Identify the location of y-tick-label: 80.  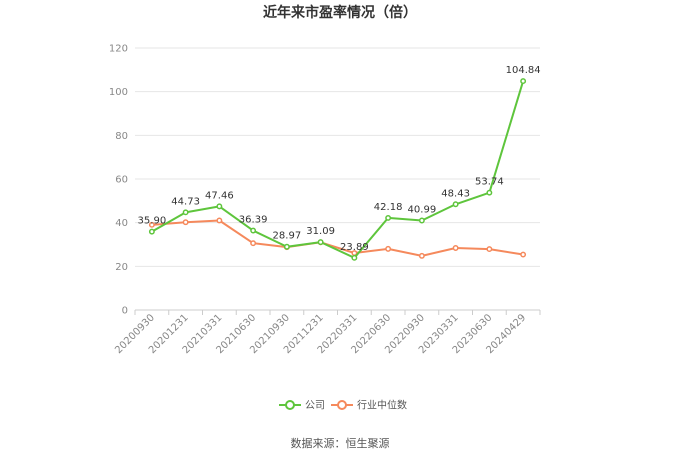
(121, 136).